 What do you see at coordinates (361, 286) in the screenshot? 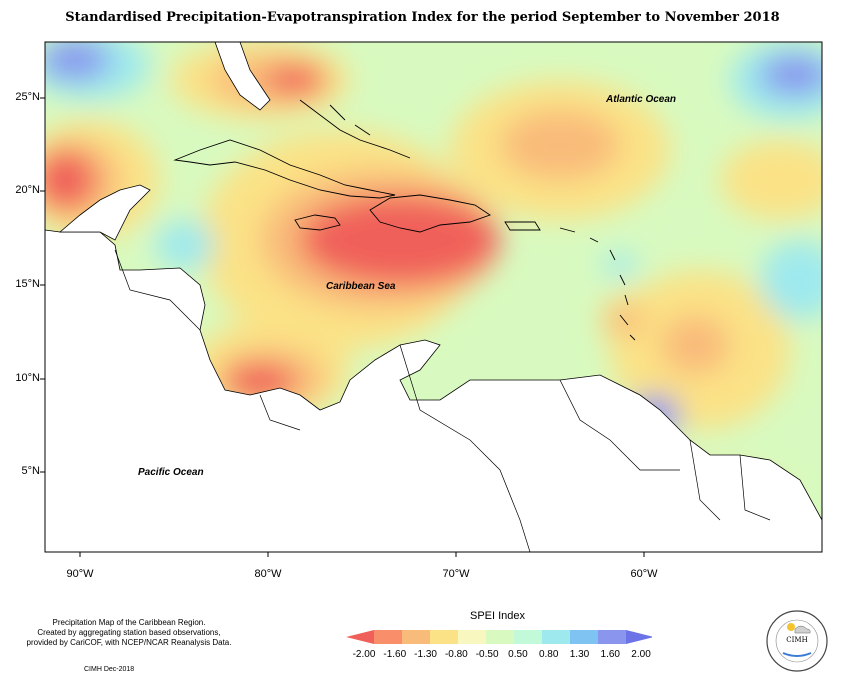
I see `caribbean-sea-label: Caribbean Sea` at bounding box center [361, 286].